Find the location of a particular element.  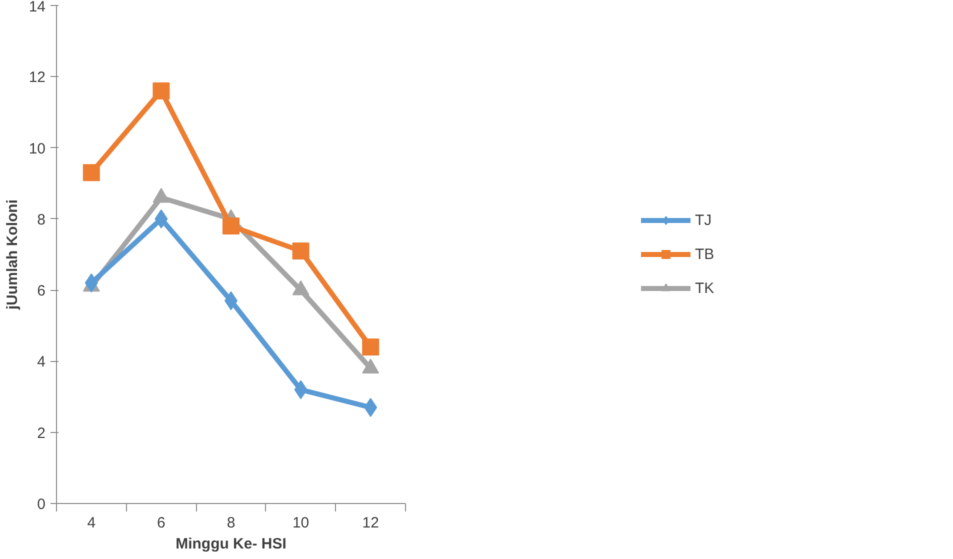

x-tick-label: 12 is located at coordinates (370, 523).